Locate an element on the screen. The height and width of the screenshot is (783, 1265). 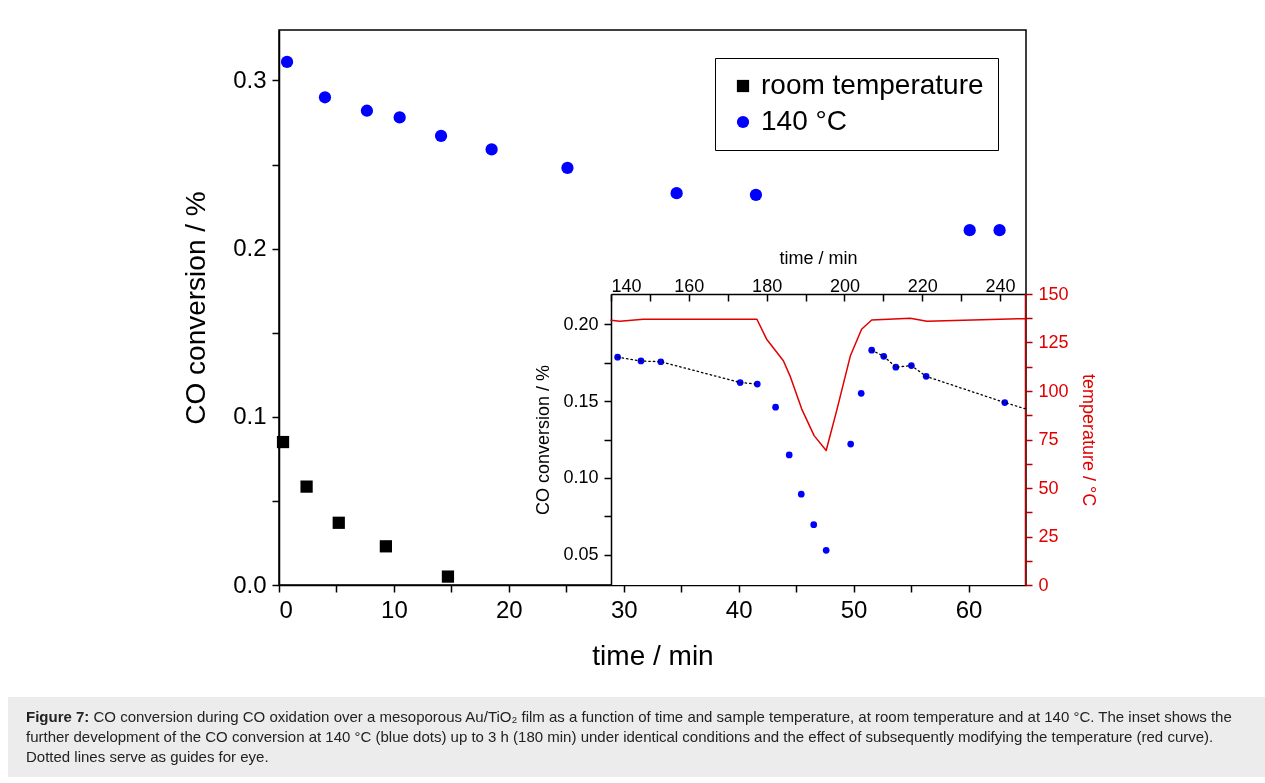
x-tick-label: 0 is located at coordinates (286, 609).